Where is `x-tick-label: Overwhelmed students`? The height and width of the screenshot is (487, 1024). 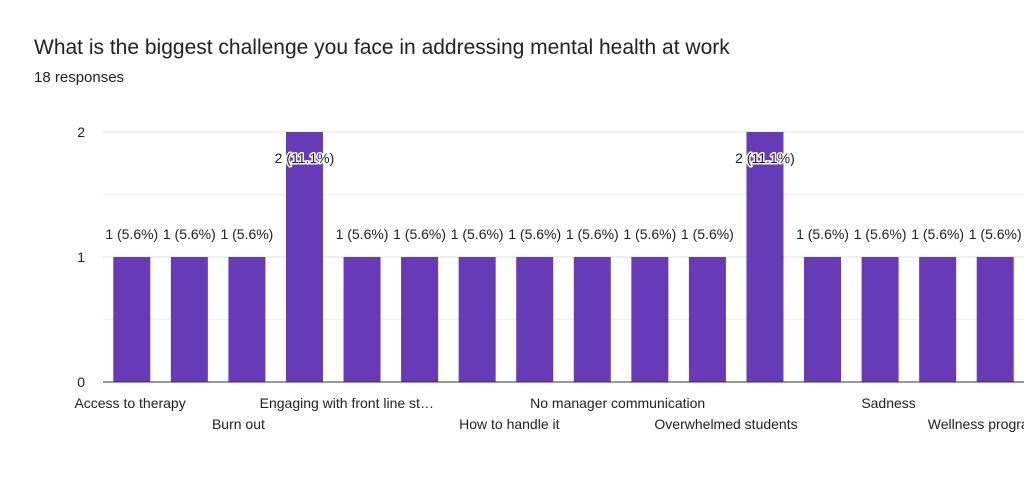 x-tick-label: Overwhelmed students is located at coordinates (725, 424).